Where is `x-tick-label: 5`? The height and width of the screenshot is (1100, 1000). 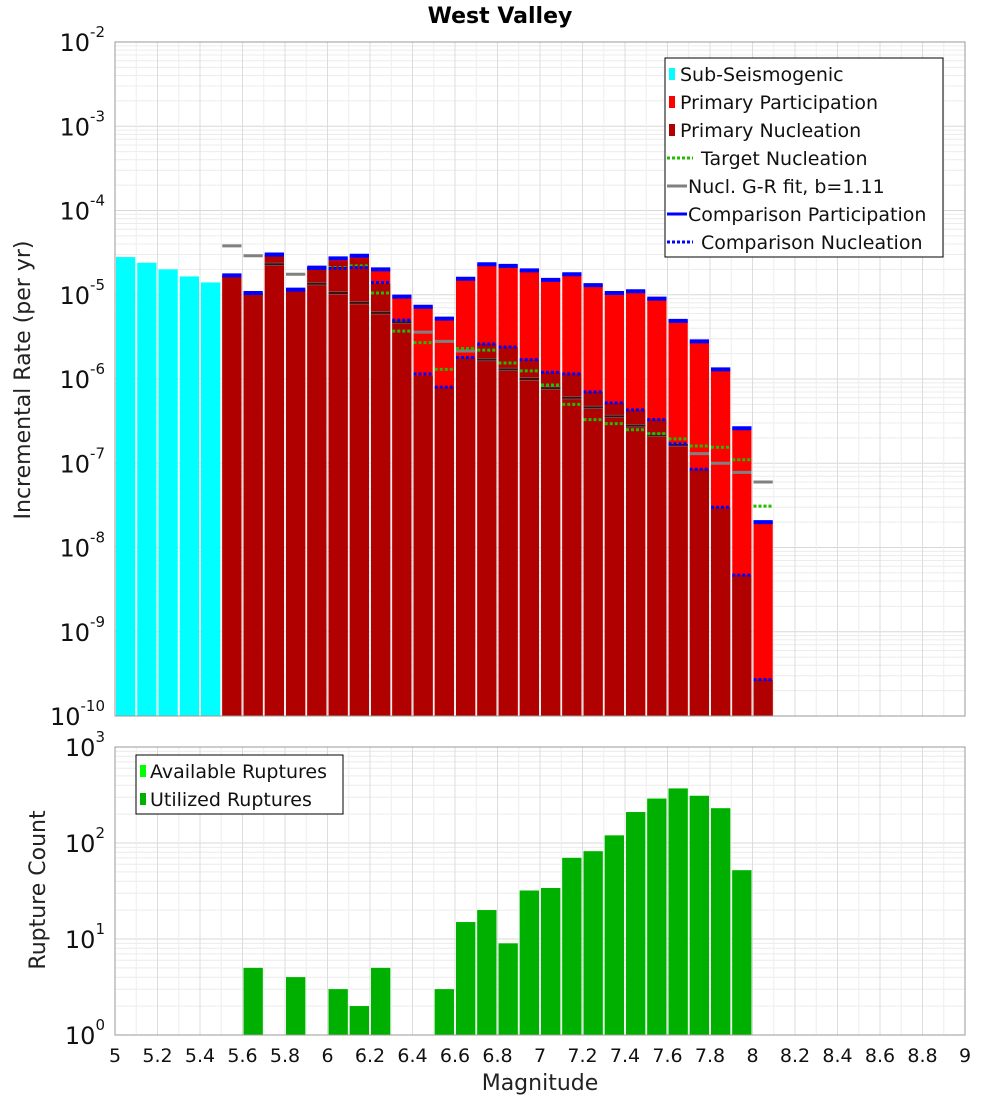
x-tick-label: 5 is located at coordinates (115, 1056).